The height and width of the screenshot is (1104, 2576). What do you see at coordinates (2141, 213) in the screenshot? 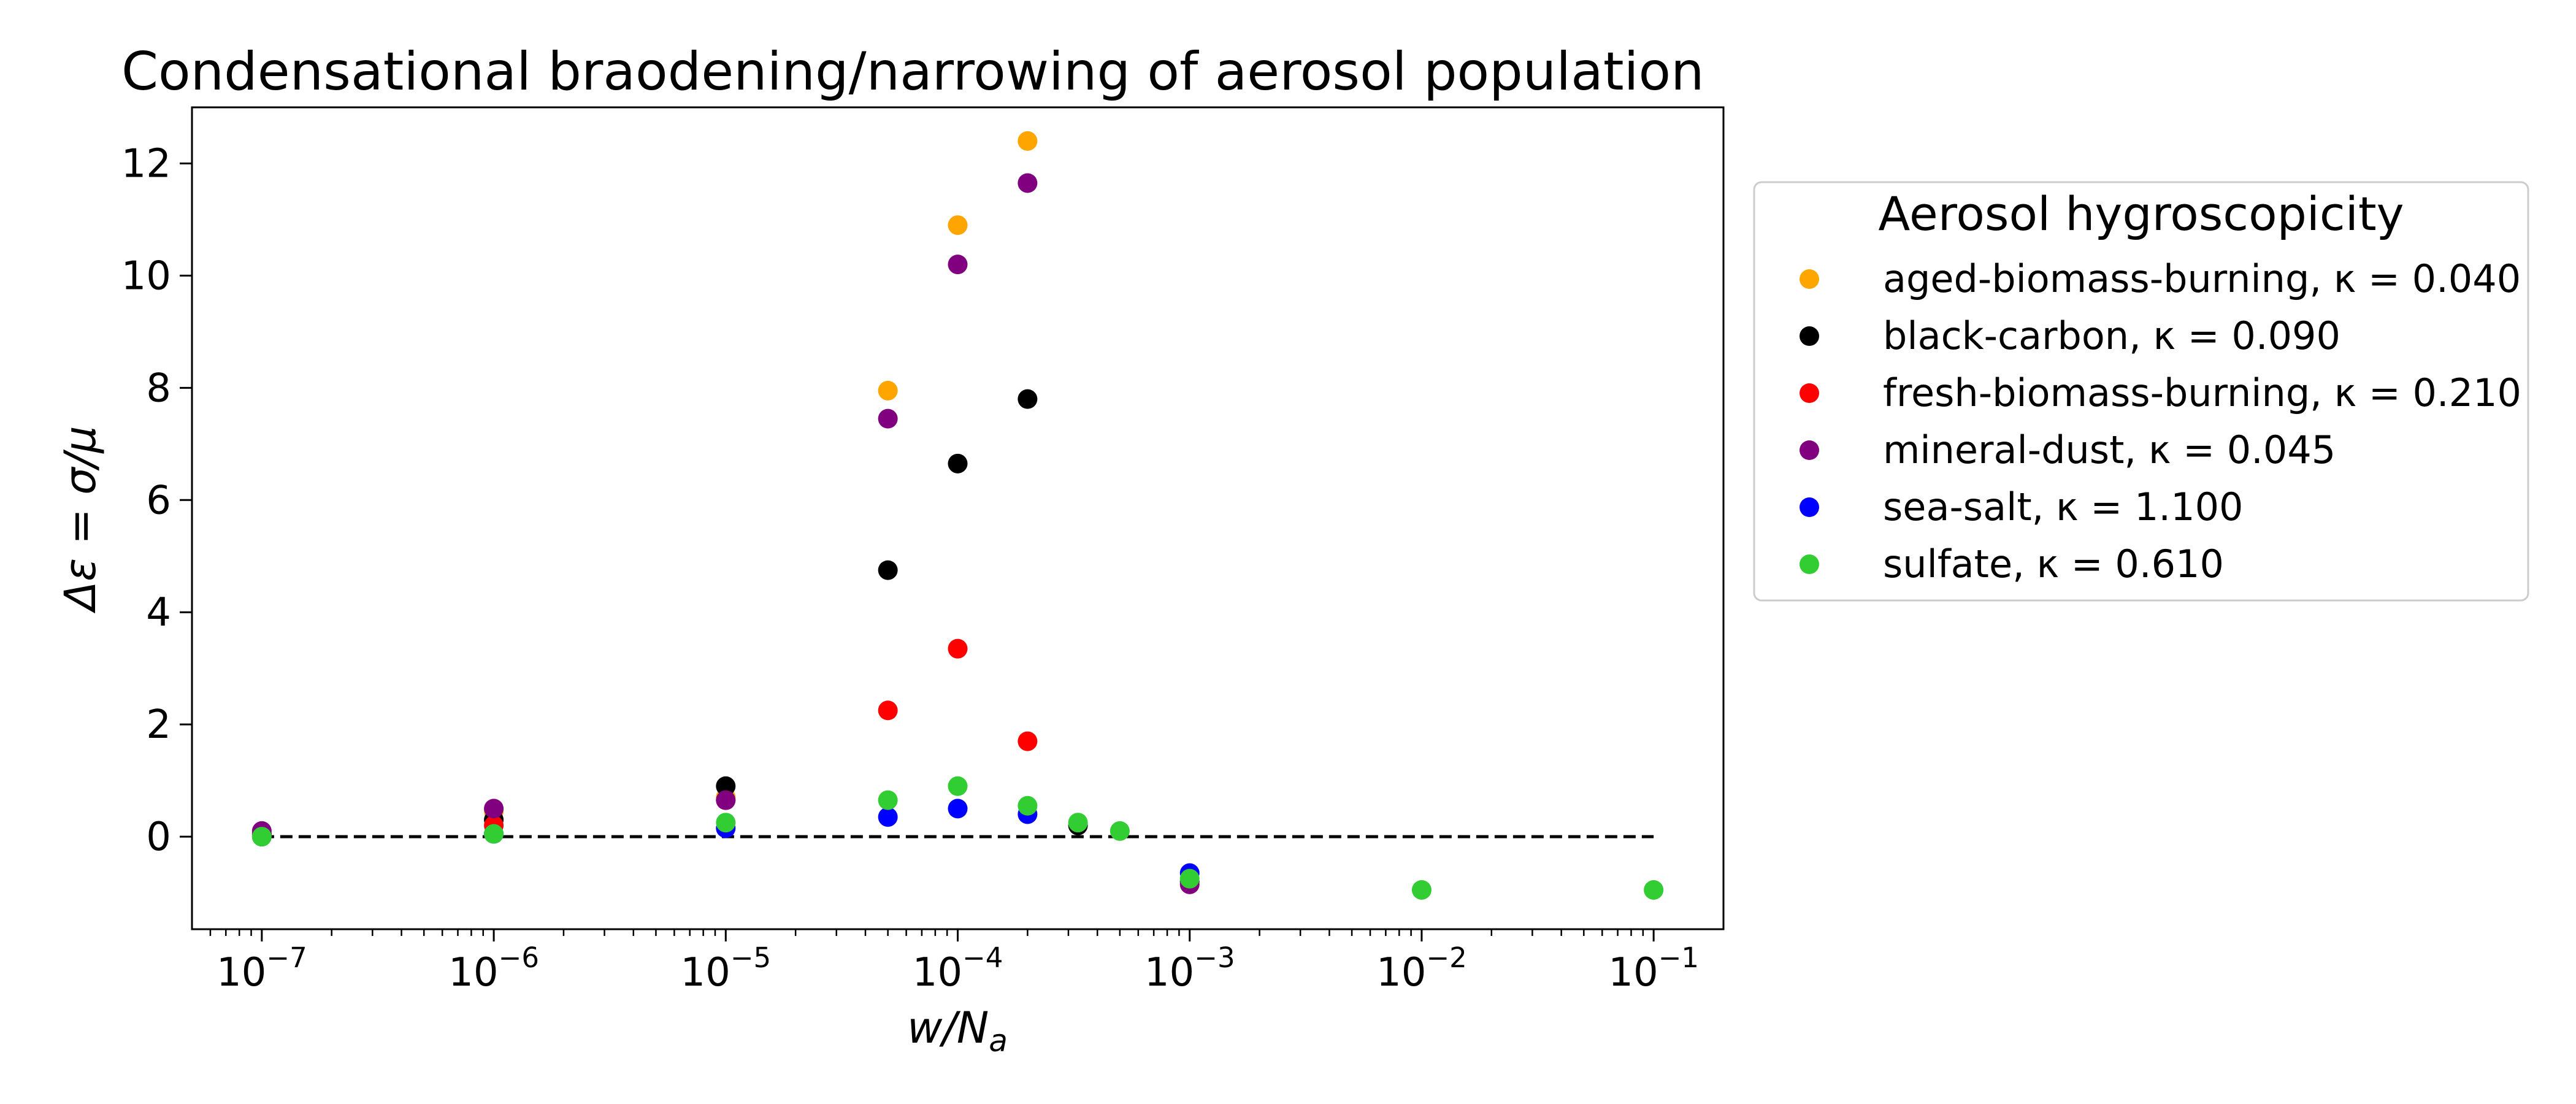
I see `legend-title: Aerosol hygroscopicity` at bounding box center [2141, 213].